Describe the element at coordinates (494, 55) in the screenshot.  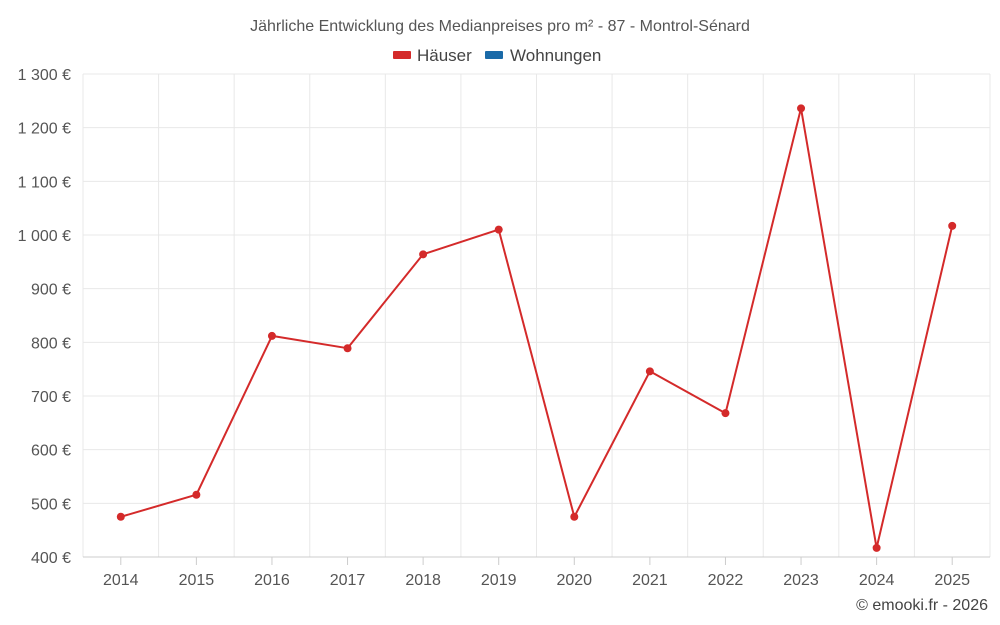
I see `legend-swatch-apartments` at that location.